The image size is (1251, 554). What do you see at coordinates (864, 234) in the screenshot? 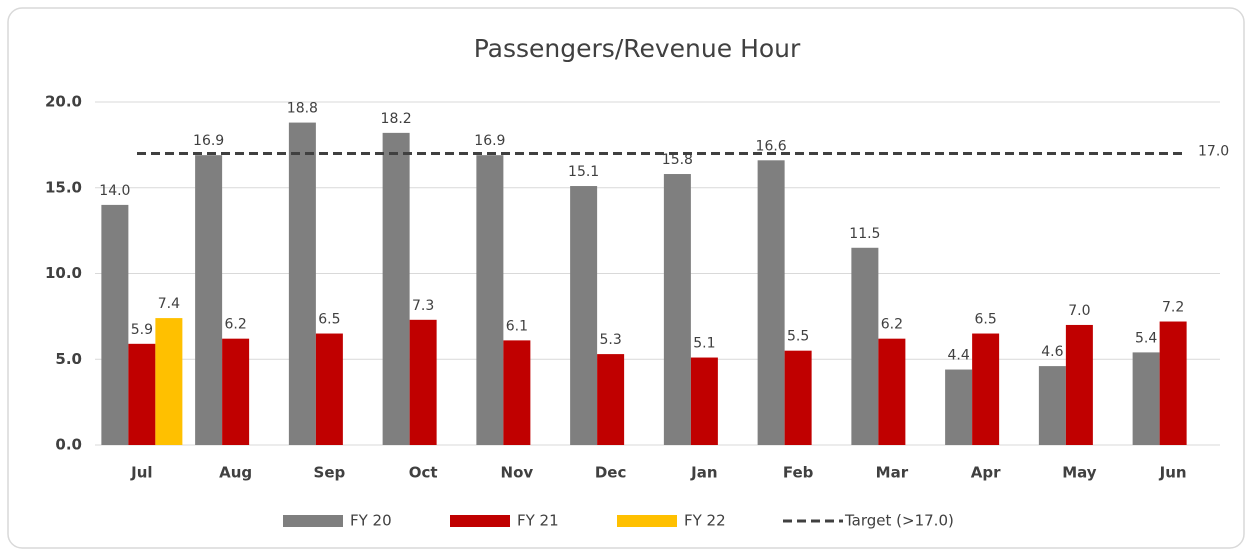
I see `data-label: 11.5` at bounding box center [864, 234].